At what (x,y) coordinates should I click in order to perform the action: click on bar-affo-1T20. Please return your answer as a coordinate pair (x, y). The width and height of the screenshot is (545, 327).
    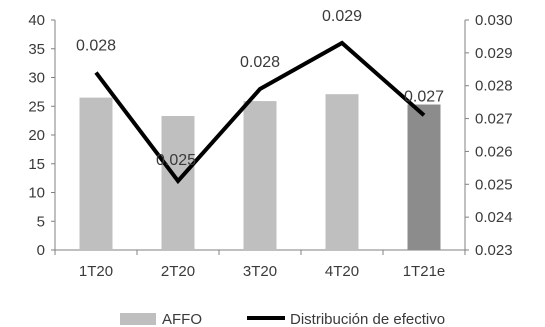
    Looking at the image, I should click on (96, 173).